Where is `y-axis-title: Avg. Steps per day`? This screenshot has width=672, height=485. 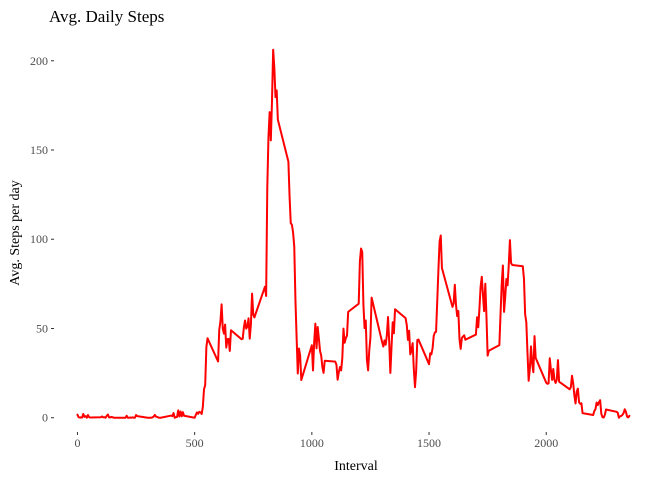
y-axis-title: Avg. Steps per day is located at coordinates (15, 233).